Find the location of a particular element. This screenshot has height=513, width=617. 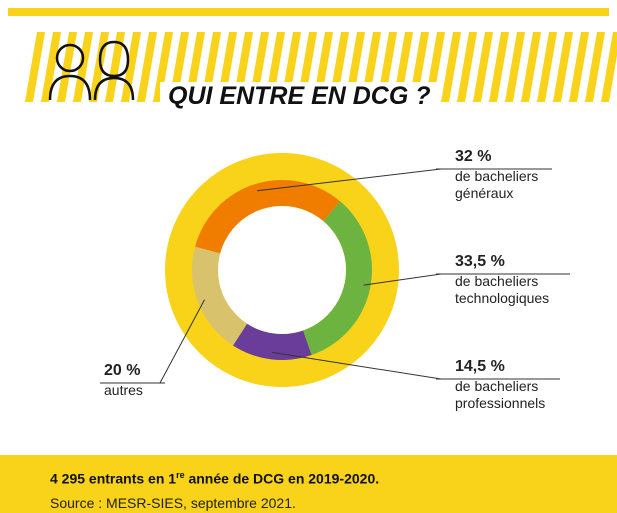

category-label: de bacheliers généraux is located at coordinates (497, 184).